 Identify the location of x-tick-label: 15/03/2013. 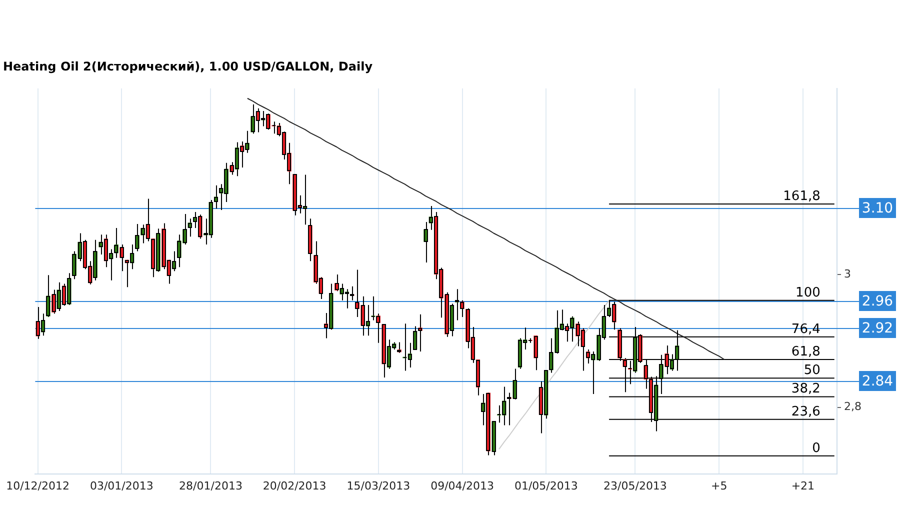
(378, 485).